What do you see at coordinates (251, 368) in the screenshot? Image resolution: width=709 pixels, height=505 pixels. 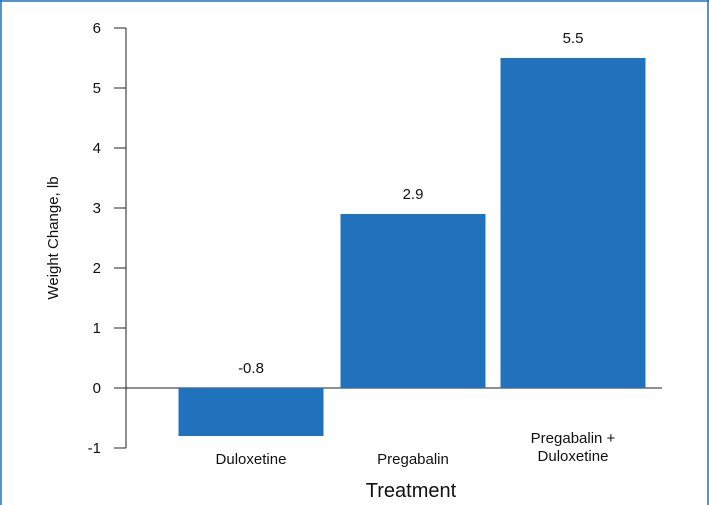 I see `data-label: -0.8` at bounding box center [251, 368].